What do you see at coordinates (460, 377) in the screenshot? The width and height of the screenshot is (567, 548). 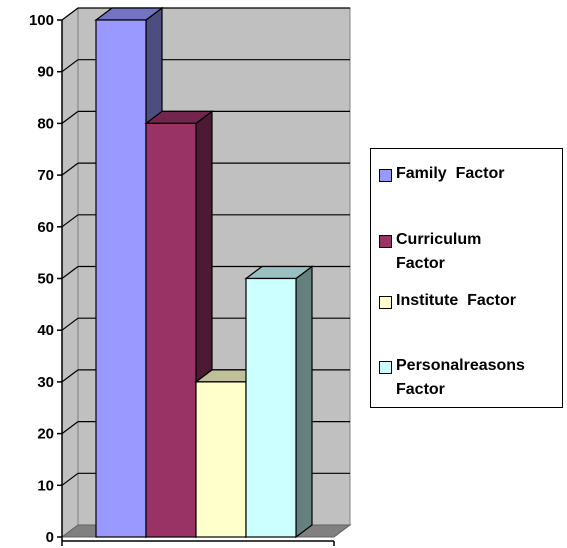 I see `legend-label-personalreasons-factor: Personalreasons Factor` at bounding box center [460, 377].